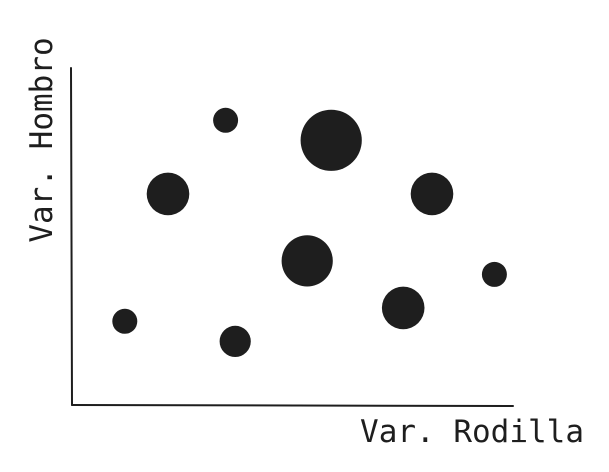  What do you see at coordinates (472, 432) in the screenshot?
I see `x-axis-label: Var. Rodilla` at bounding box center [472, 432].